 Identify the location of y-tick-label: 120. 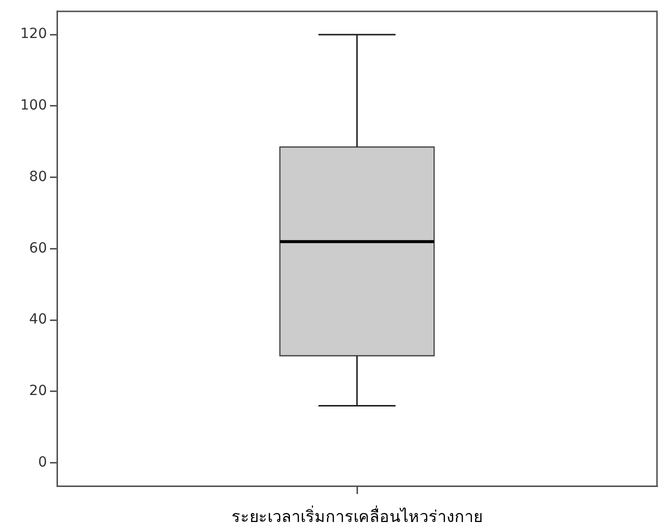
(33, 34).